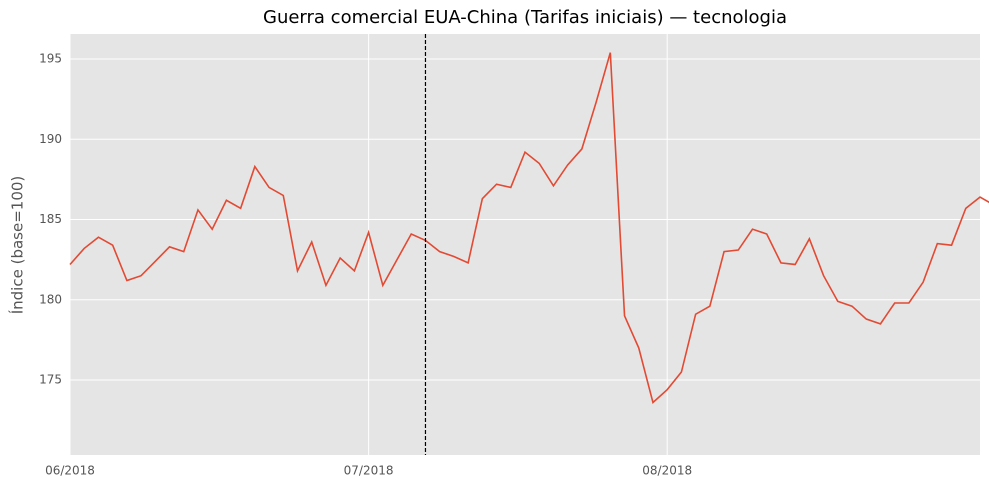 This screenshot has width=989, height=490. What do you see at coordinates (50, 139) in the screenshot?
I see `y-tick-label: 190` at bounding box center [50, 139].